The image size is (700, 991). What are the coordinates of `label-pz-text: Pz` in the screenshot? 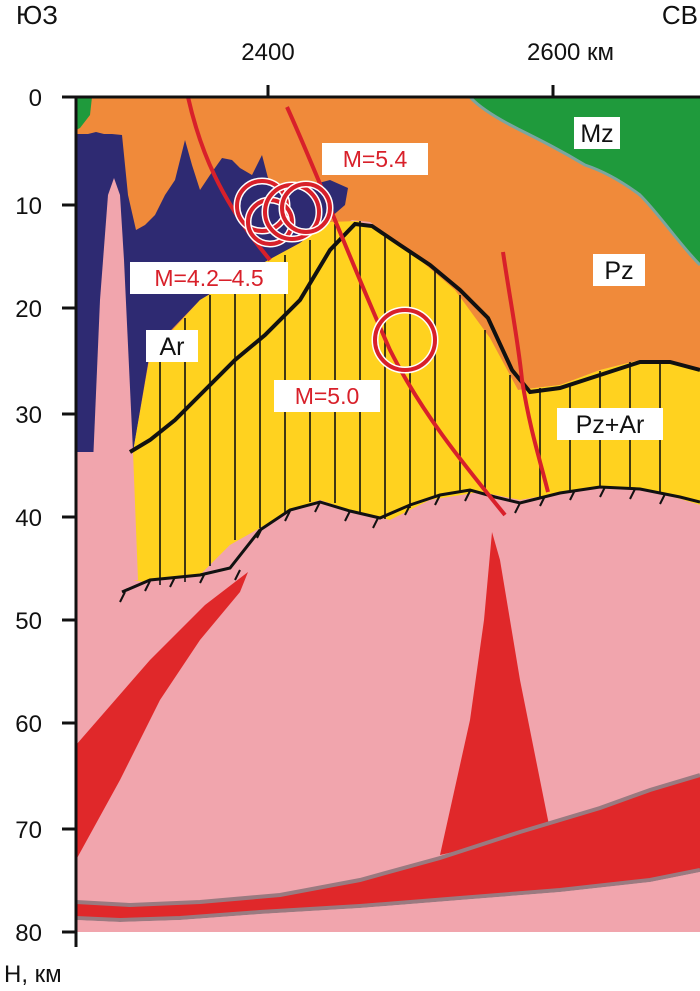 It's located at (618, 271).